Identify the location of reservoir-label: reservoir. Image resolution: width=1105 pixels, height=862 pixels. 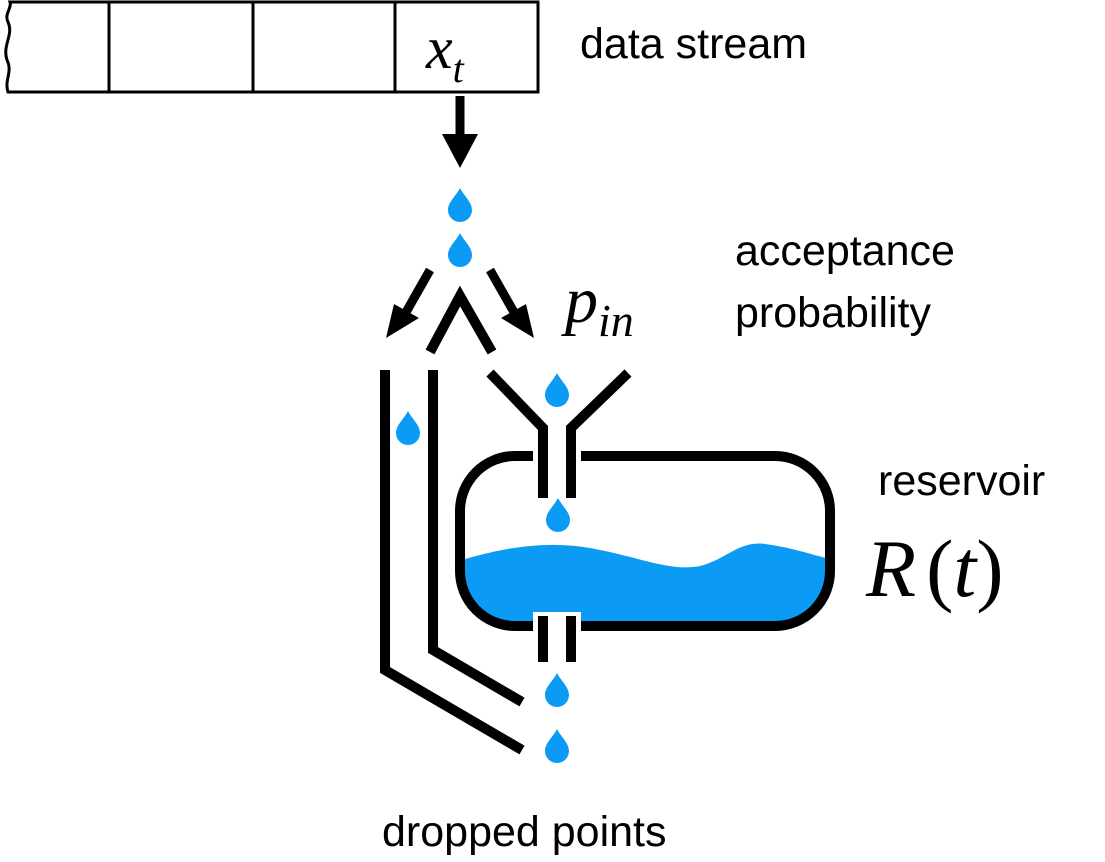
(961, 481).